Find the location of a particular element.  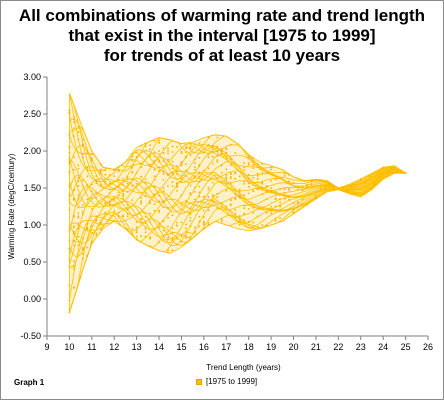

x-tick-label: 21 is located at coordinates (316, 347).